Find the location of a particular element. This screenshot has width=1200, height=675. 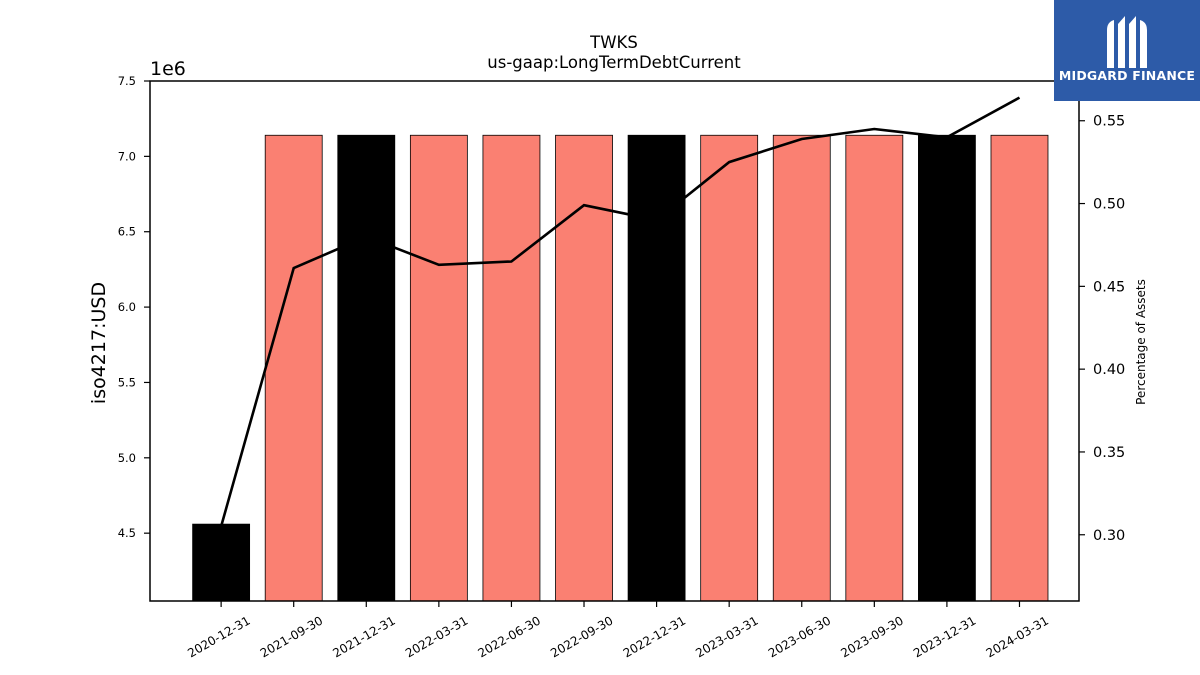

x-tick-label: 2022-03-31 is located at coordinates (436, 636).